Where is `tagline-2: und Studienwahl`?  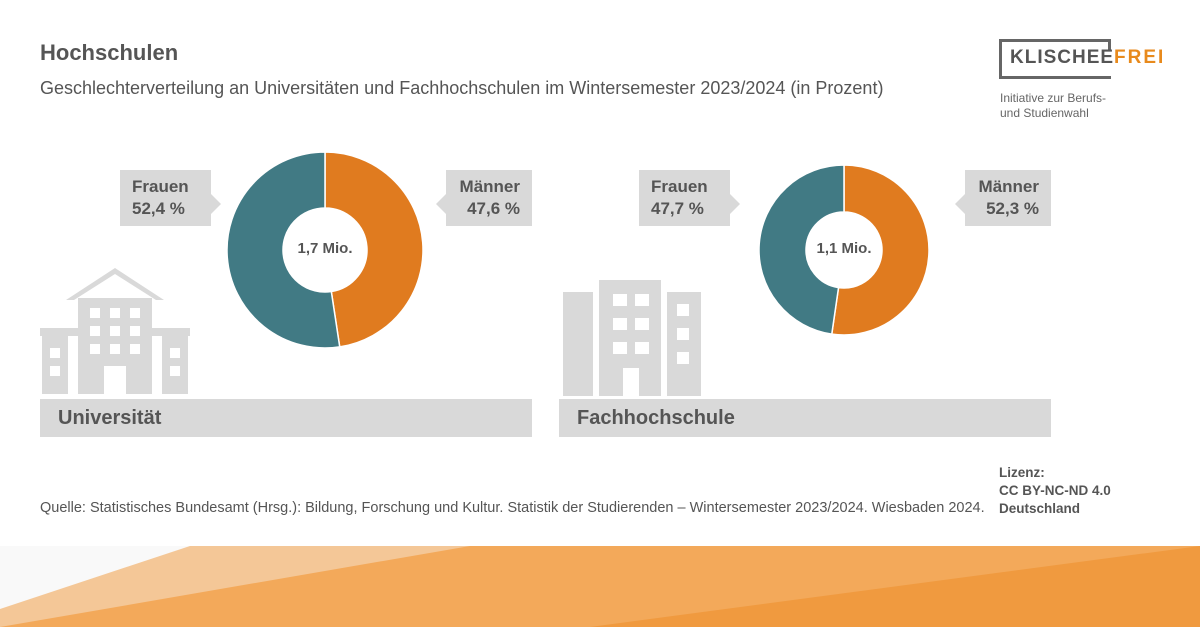
tagline-2: und Studienwahl is located at coordinates (1044, 113).